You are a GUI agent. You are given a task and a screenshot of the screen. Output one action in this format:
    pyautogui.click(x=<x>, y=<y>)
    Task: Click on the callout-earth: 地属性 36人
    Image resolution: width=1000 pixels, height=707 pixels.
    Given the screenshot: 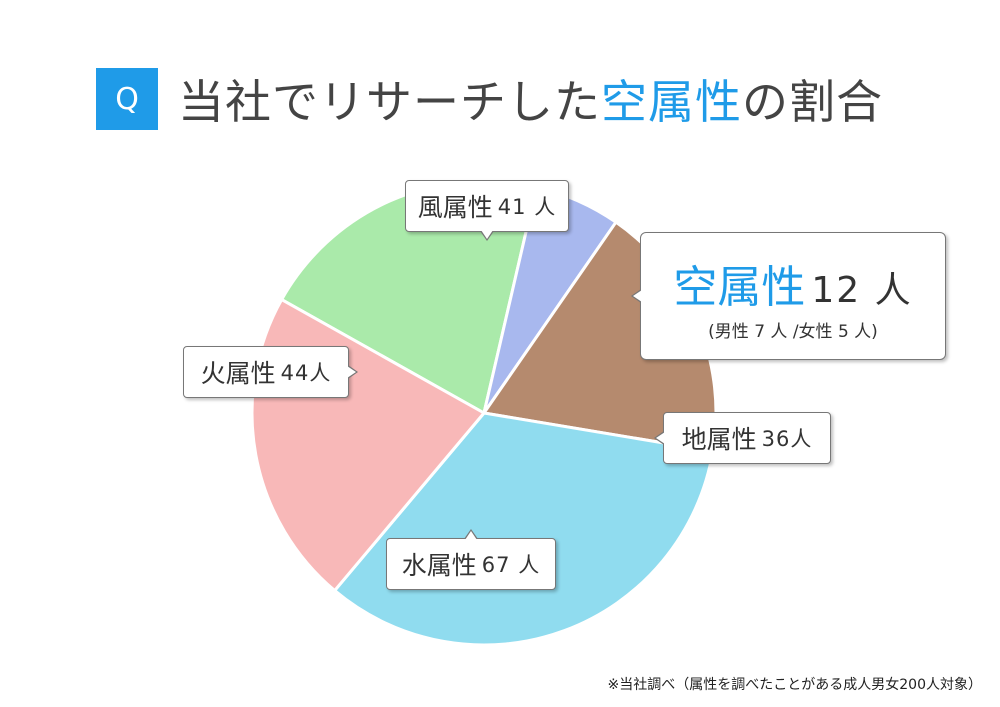 What is the action you would take?
    pyautogui.click(x=742, y=438)
    